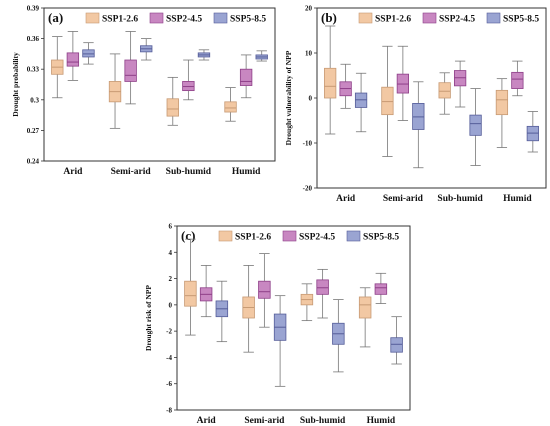 The height and width of the screenshot is (426, 550). I want to click on y-tick-label: 2, so click(171, 279).